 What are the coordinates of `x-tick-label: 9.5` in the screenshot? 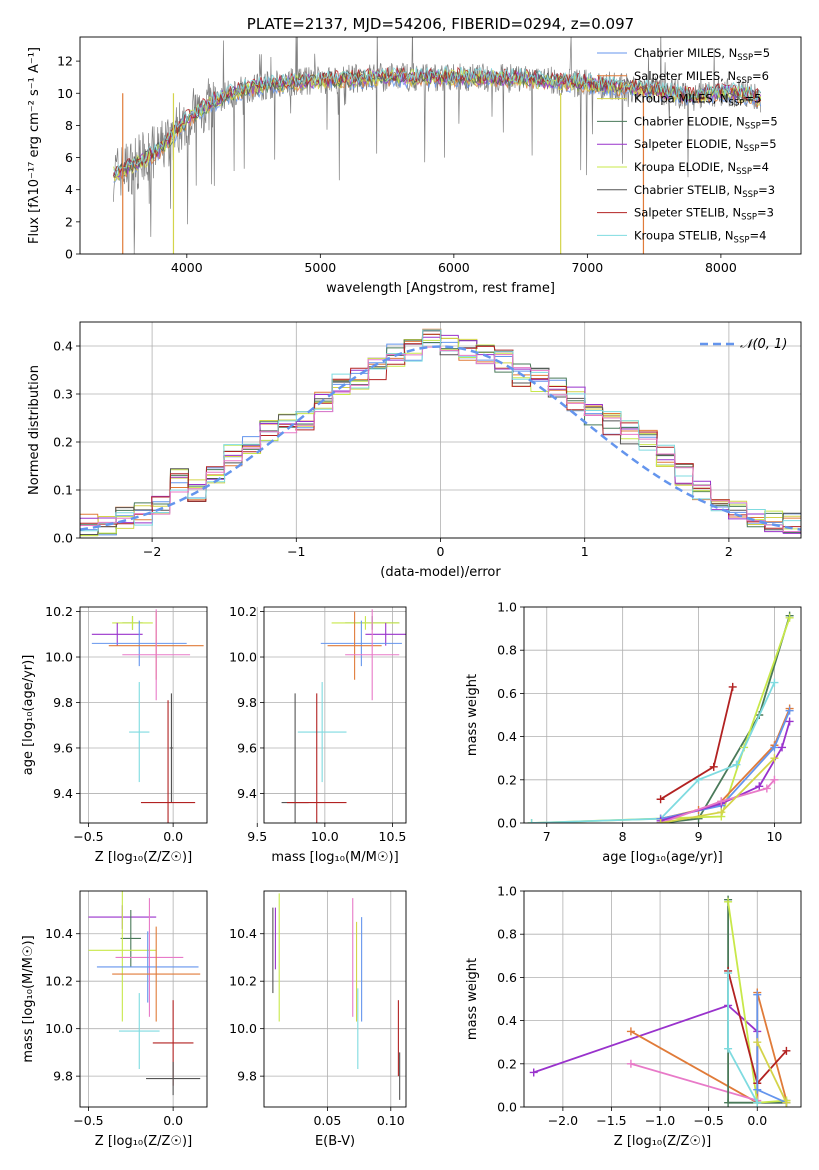 It's located at (257, 836).